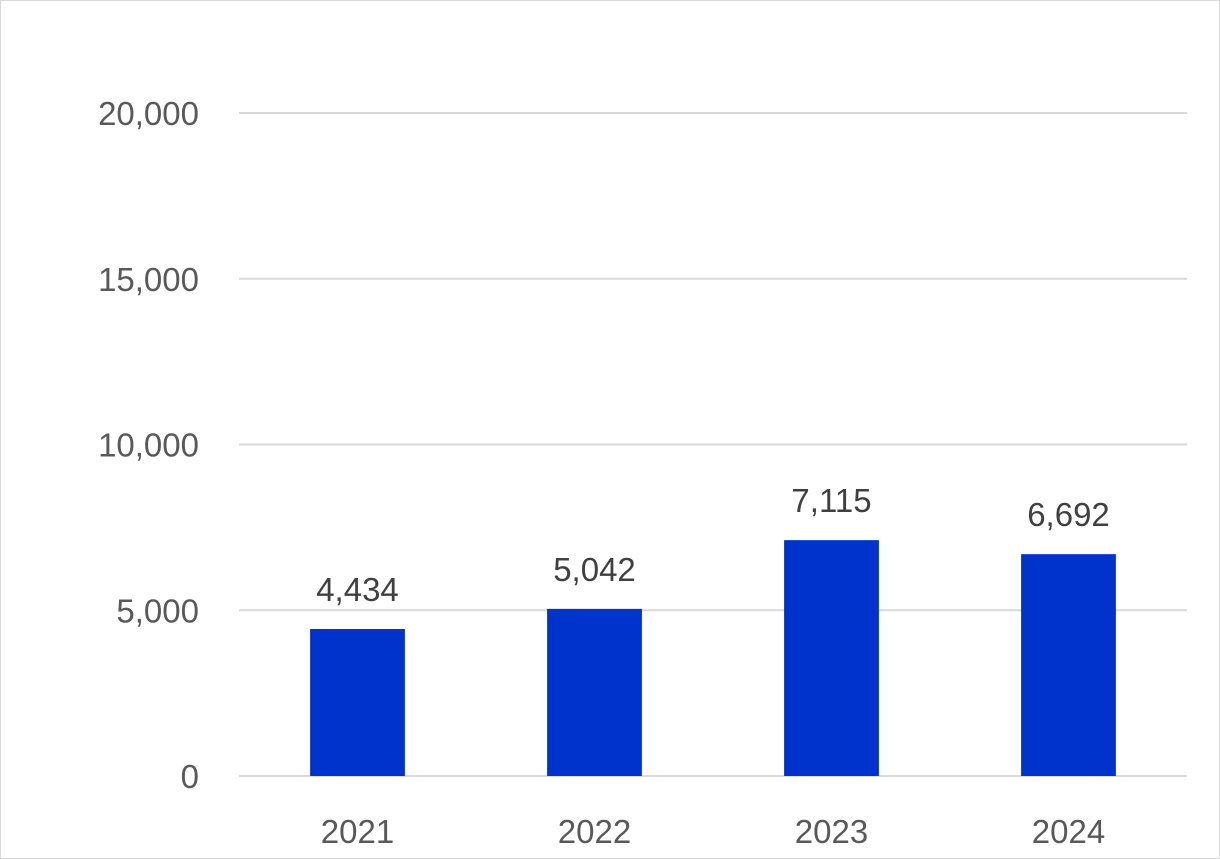  Describe the element at coordinates (148, 279) in the screenshot. I see `y-tick-label: 15,000` at that location.